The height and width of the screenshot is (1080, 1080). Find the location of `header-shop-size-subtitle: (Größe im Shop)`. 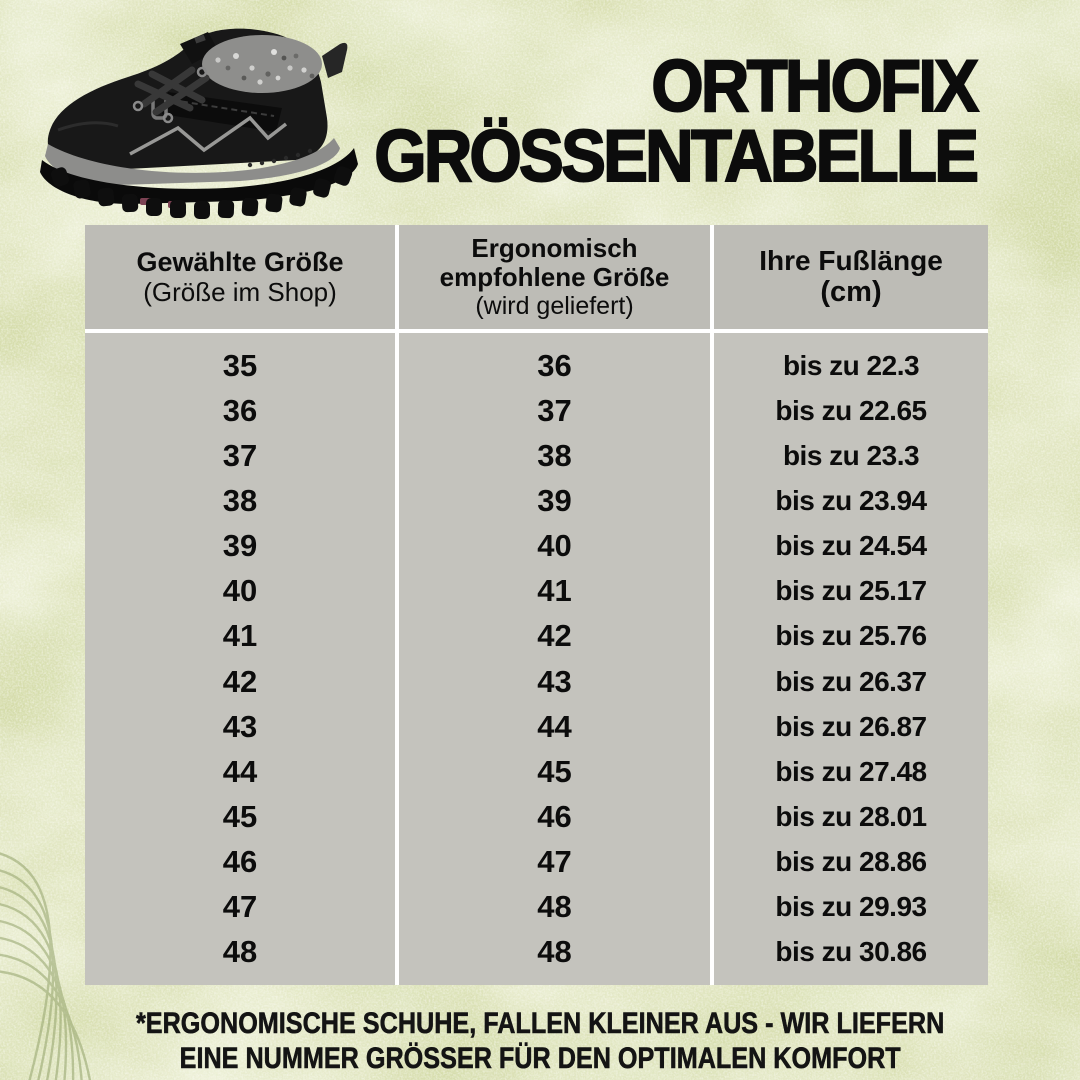

header-shop-size-subtitle: (Größe im Shop) is located at coordinates (240, 291).